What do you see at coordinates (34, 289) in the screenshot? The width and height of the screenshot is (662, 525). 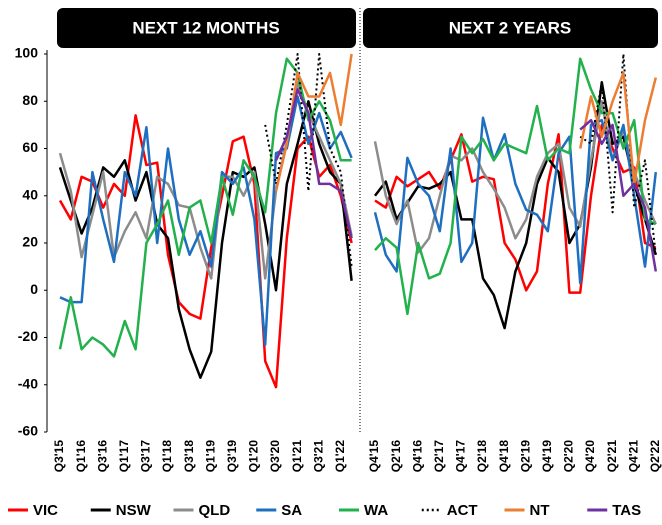 I see `y-tick-label: 0` at bounding box center [34, 289].